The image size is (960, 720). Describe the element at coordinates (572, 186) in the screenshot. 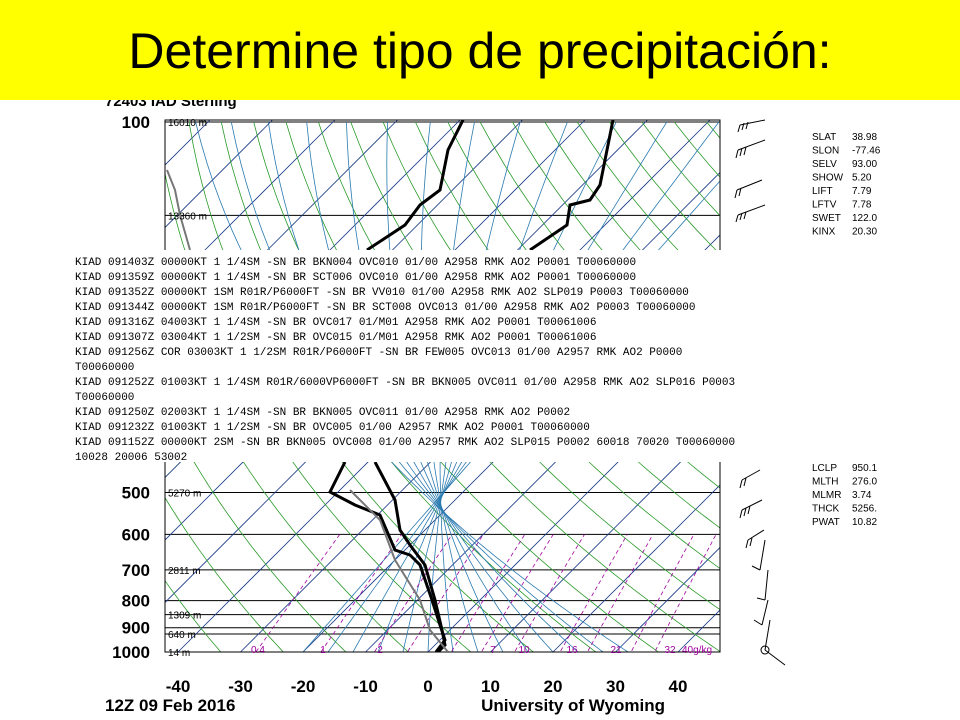

I see `dewpoint-upper` at that location.